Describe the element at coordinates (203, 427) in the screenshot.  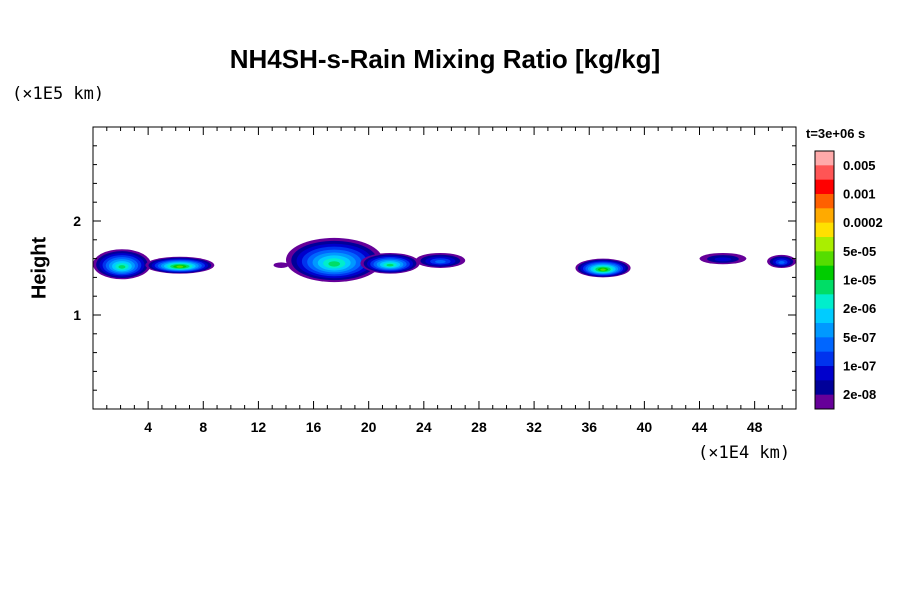
I see `x-tick-label: 8` at that location.